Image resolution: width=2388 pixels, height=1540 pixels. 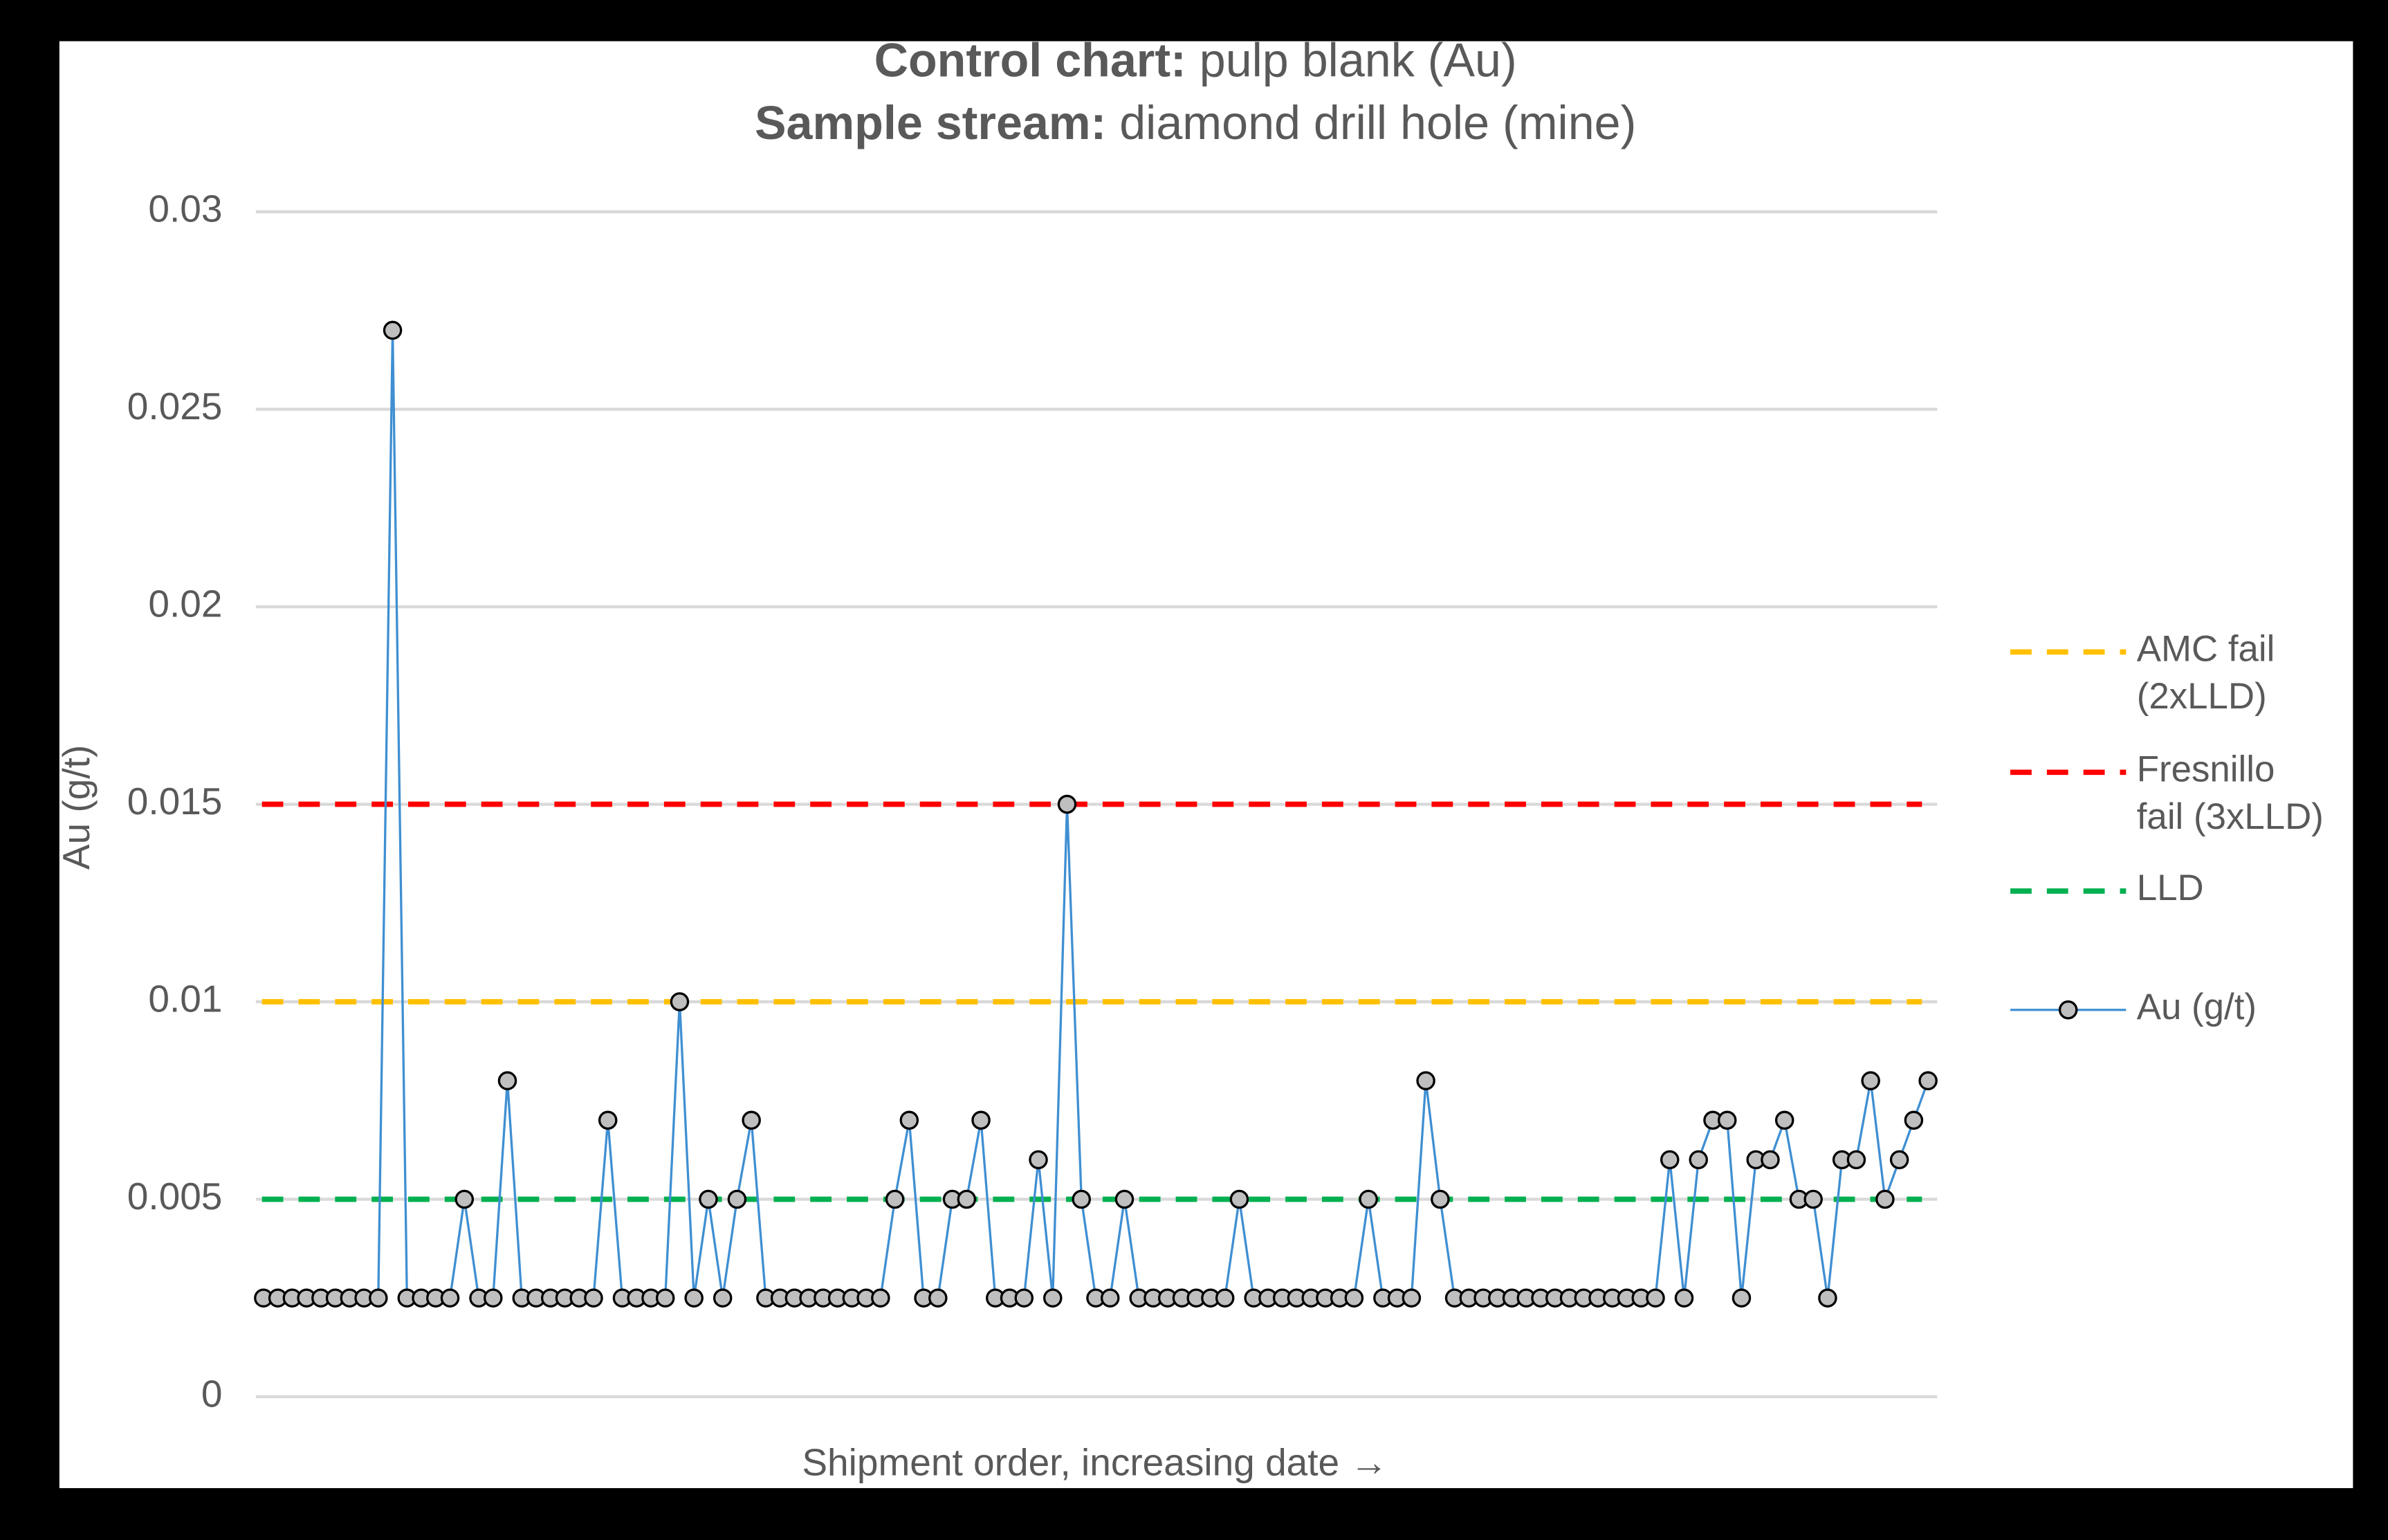 What do you see at coordinates (185, 999) in the screenshot?
I see `y-tick-label: 0.01` at bounding box center [185, 999].